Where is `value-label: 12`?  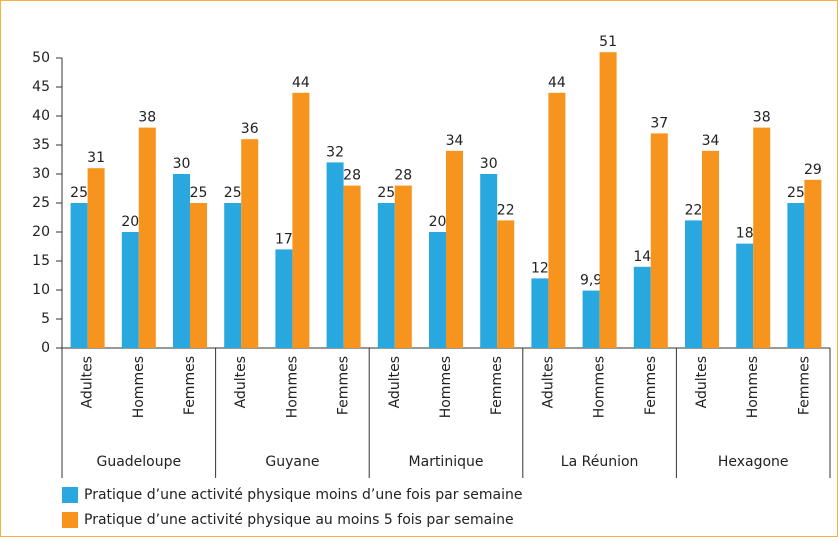
value-label: 12 is located at coordinates (540, 268).